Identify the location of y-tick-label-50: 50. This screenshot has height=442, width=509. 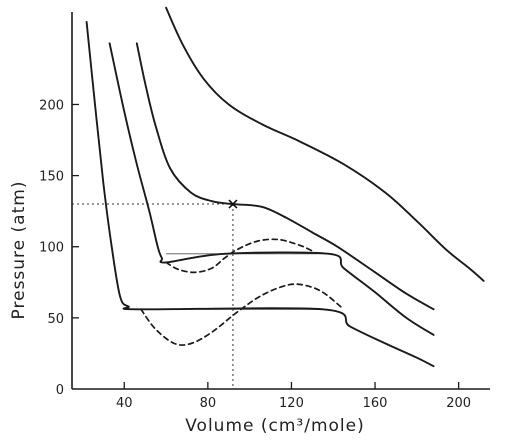
(55, 319).